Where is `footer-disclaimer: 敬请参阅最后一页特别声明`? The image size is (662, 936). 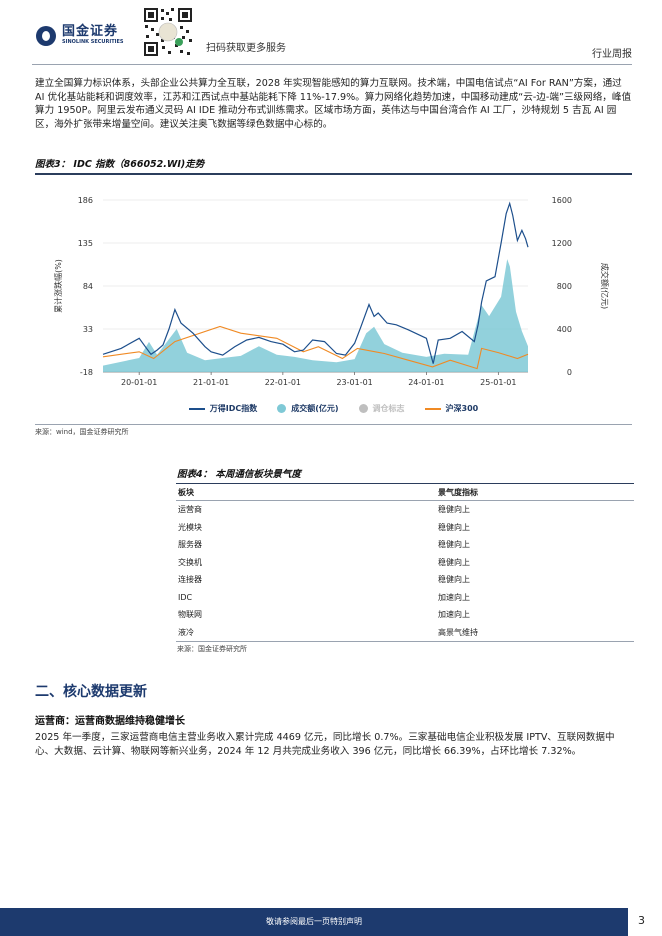 footer-disclaimer: 敬请参阅最后一页特别声明 is located at coordinates (314, 921).